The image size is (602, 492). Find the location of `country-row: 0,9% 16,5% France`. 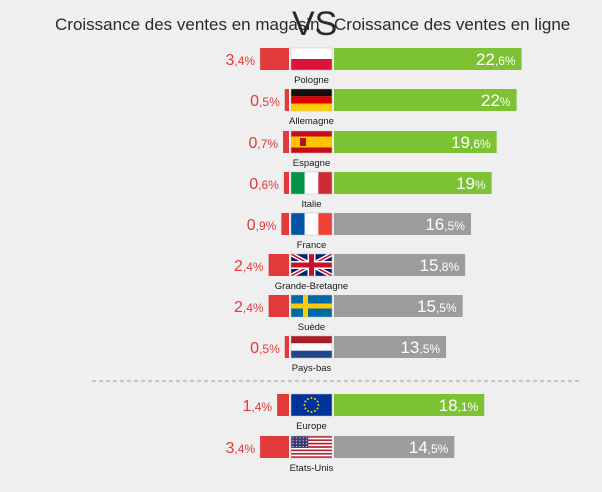

country-row: 0,9% 16,5% France is located at coordinates (359, 231).